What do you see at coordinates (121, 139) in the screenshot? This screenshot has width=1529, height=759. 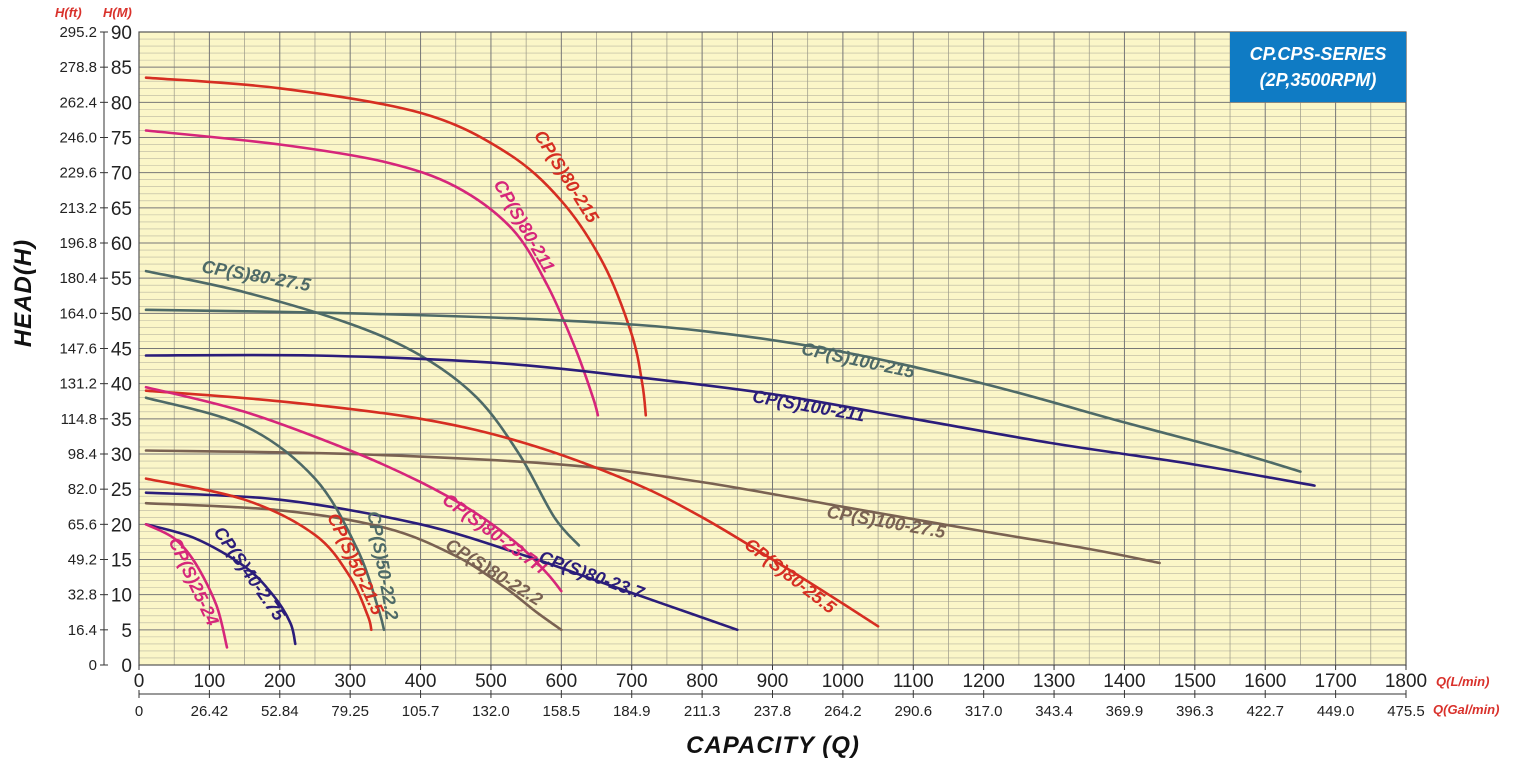 I see `y-tick-label: 75` at bounding box center [121, 139].